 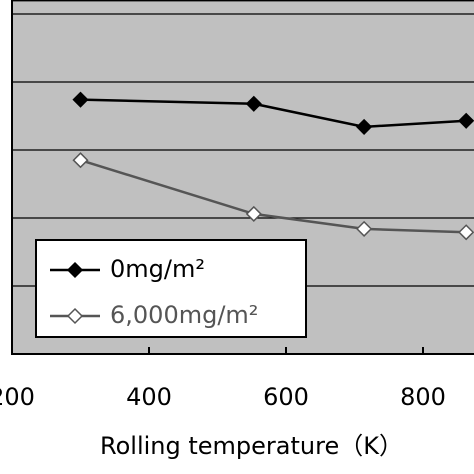 What do you see at coordinates (251, 446) in the screenshot?
I see `x-axis-label: Rolling temperature（K）` at bounding box center [251, 446].